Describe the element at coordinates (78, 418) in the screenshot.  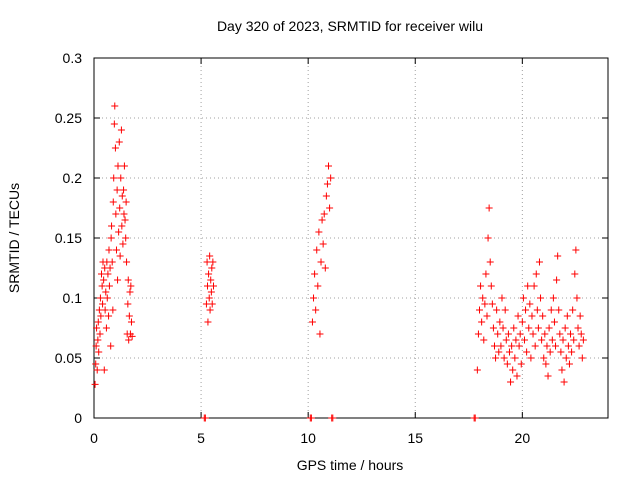
I see `y-tick-label: 0` at that location.